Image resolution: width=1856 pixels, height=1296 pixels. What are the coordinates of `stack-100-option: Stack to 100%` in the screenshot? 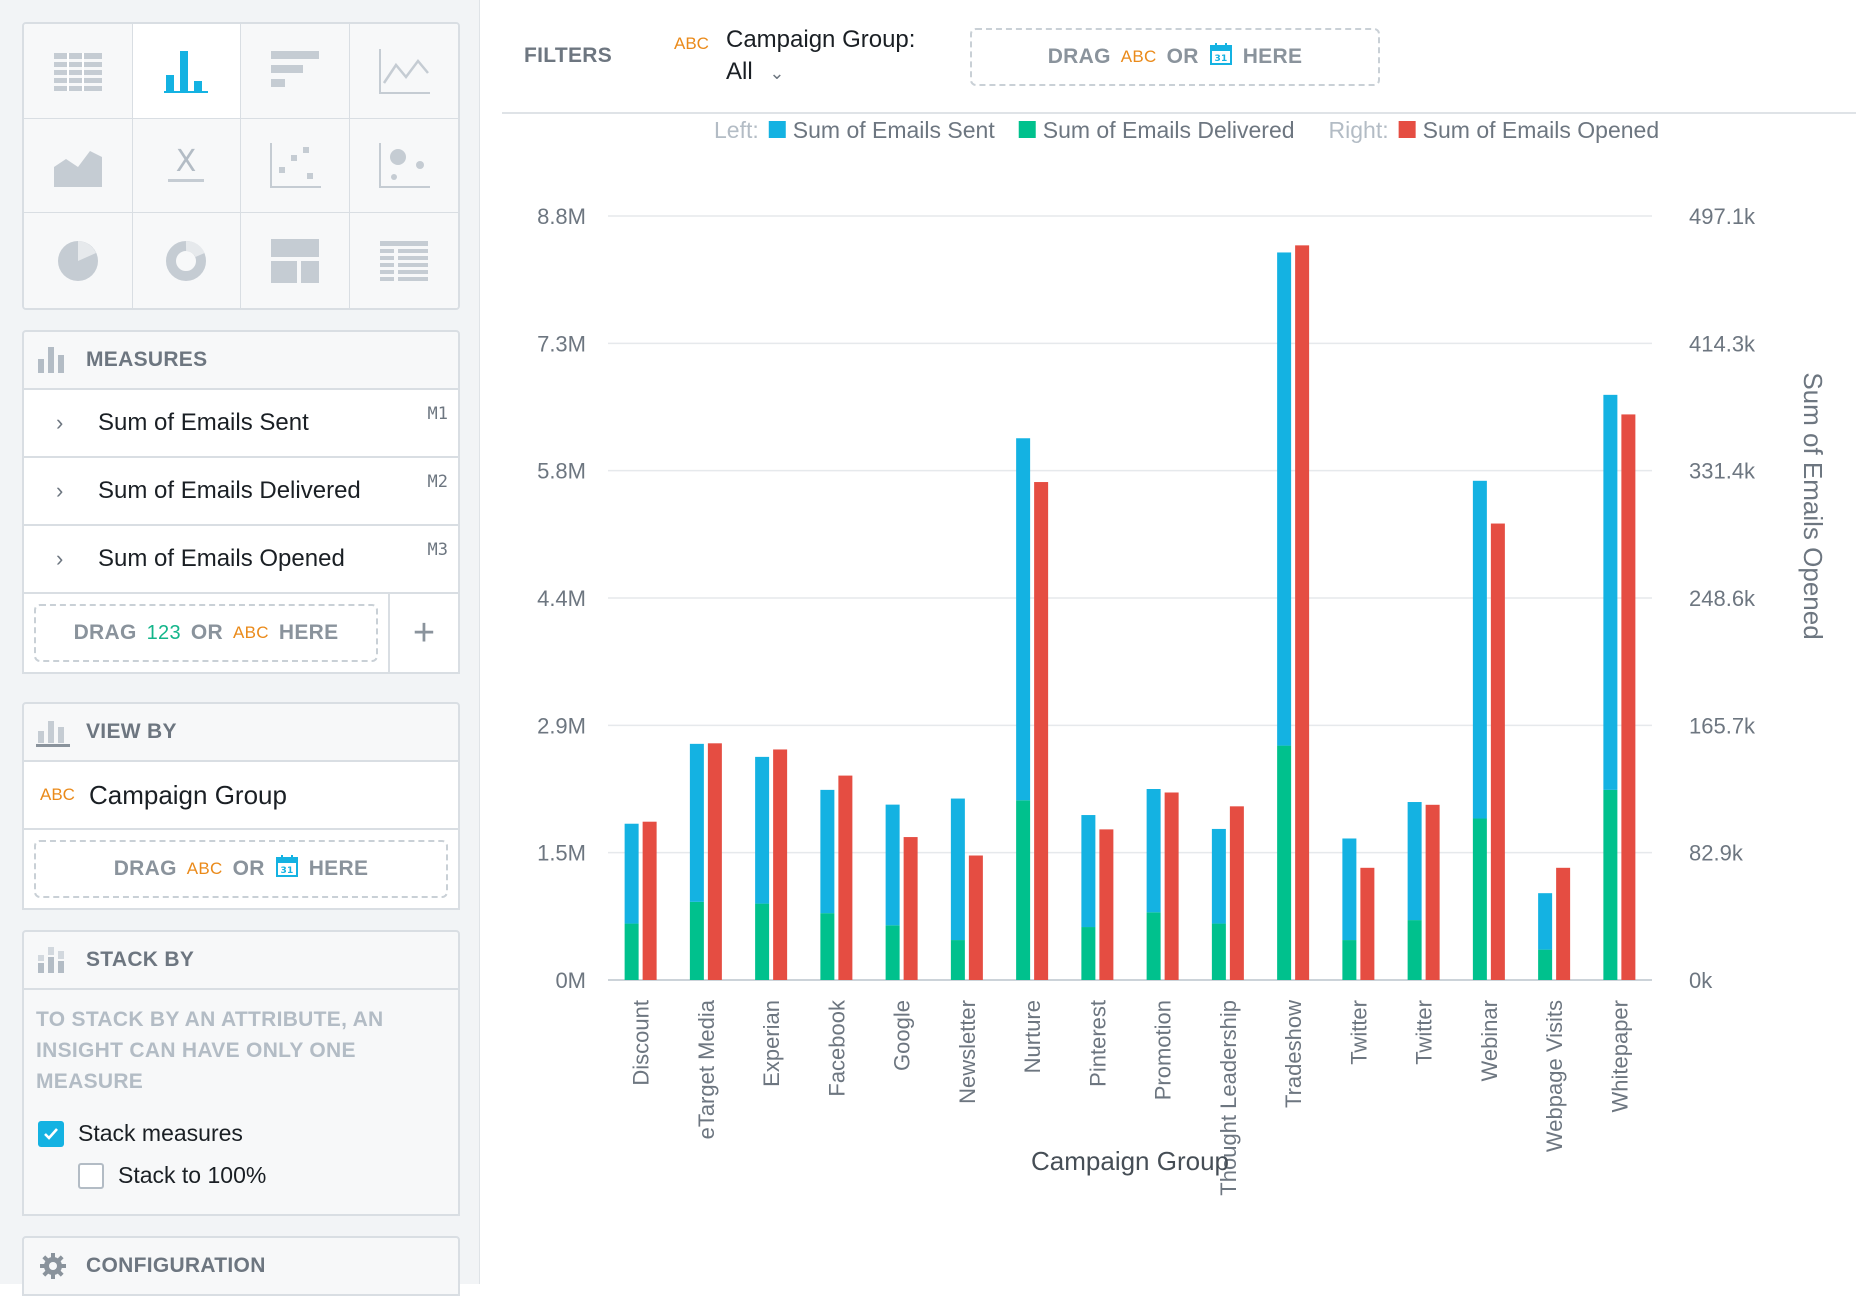 It's located at (172, 1175).